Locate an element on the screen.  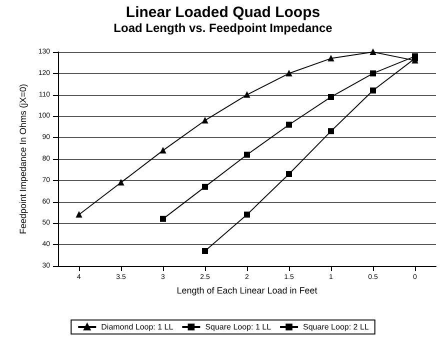
chart-title: Linear Loaded Quad Loops is located at coordinates (223, 12).